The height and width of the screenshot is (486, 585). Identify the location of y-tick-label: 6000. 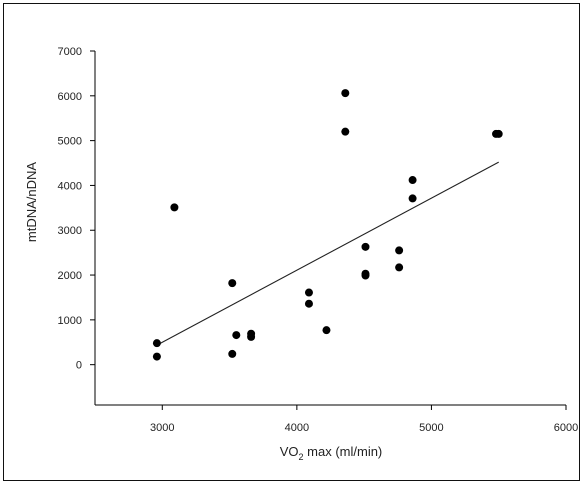
(70, 97).